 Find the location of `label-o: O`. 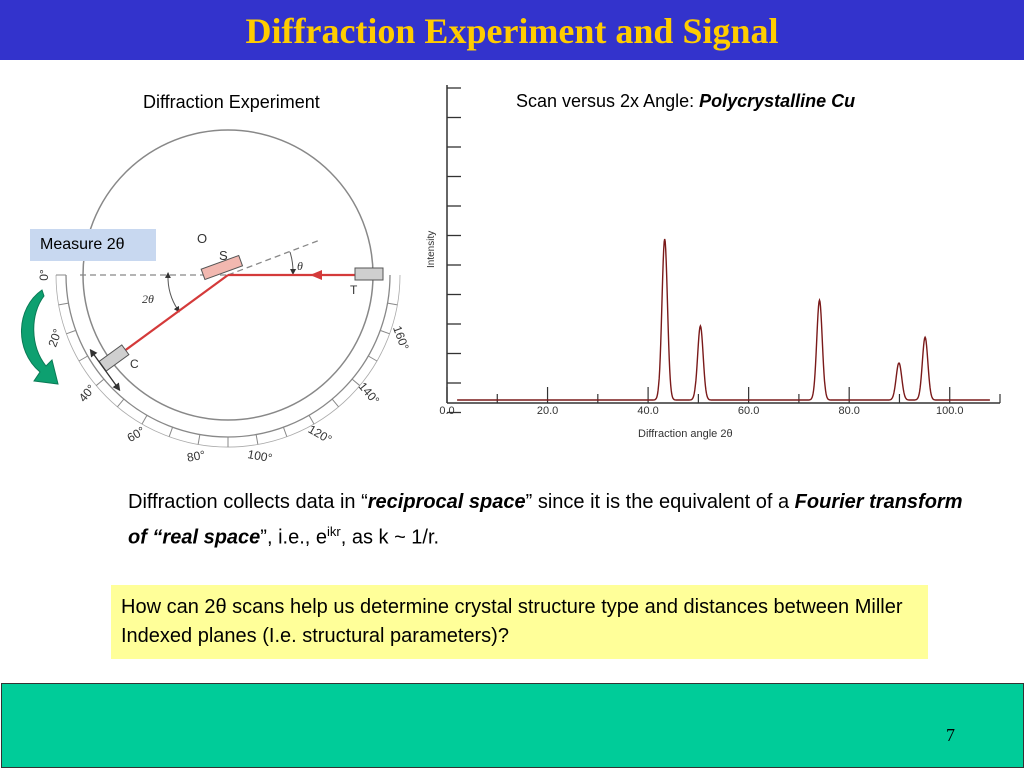

label-o: O is located at coordinates (202, 238).